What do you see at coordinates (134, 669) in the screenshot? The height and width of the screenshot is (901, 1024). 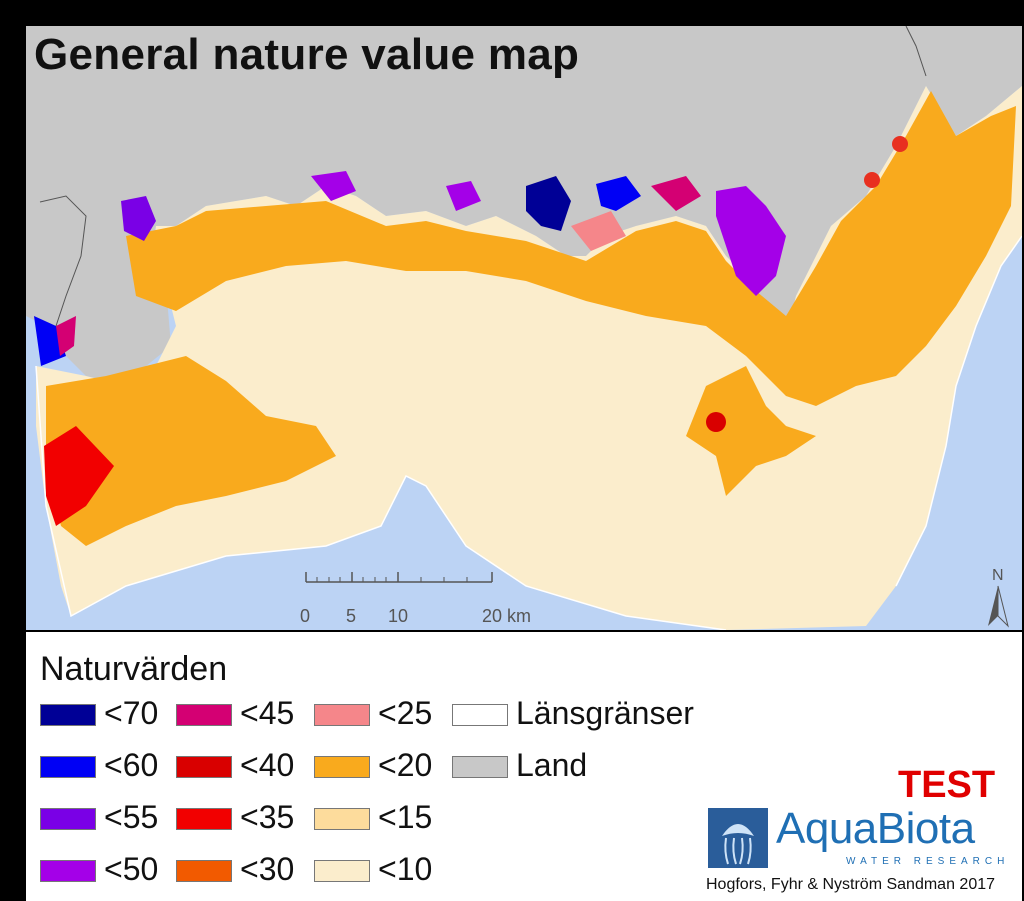 I see `legend-title: Naturvärden` at bounding box center [134, 669].